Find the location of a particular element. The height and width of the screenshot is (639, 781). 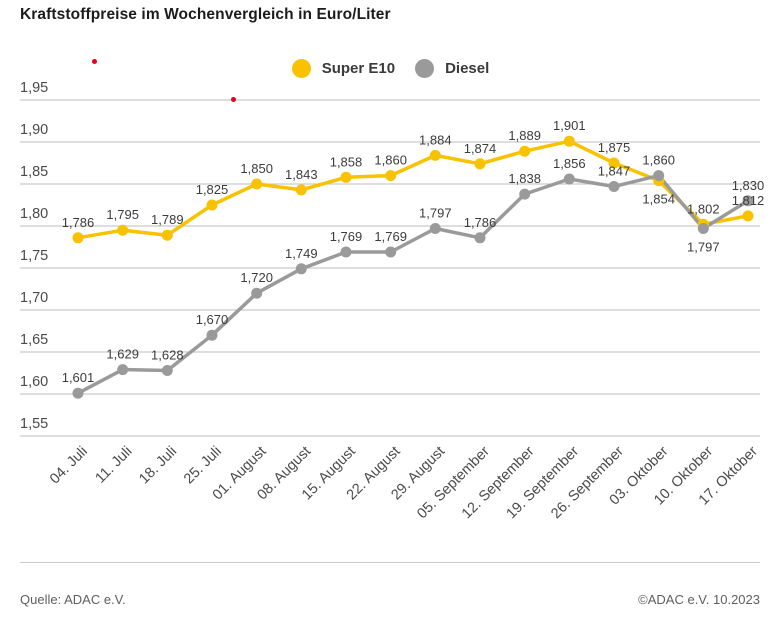

data-point-label: 1,843 is located at coordinates (301, 174).